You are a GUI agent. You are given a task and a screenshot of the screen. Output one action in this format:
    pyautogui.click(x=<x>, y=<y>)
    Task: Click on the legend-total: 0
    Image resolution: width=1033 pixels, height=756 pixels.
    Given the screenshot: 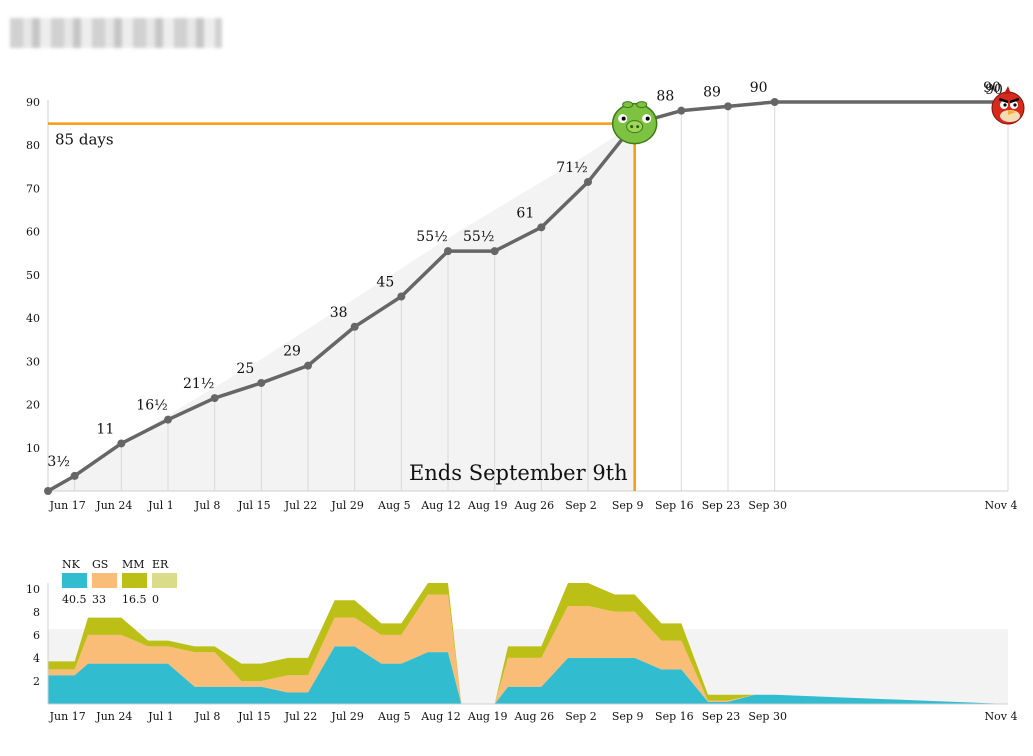 What is the action you would take?
    pyautogui.click(x=155, y=599)
    